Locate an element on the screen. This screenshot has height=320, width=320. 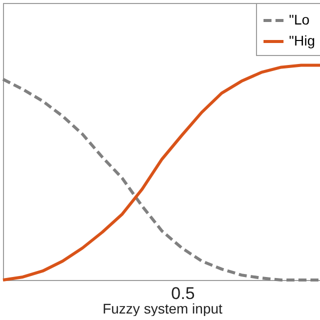
legend-label: "Lo is located at coordinates (299, 20).